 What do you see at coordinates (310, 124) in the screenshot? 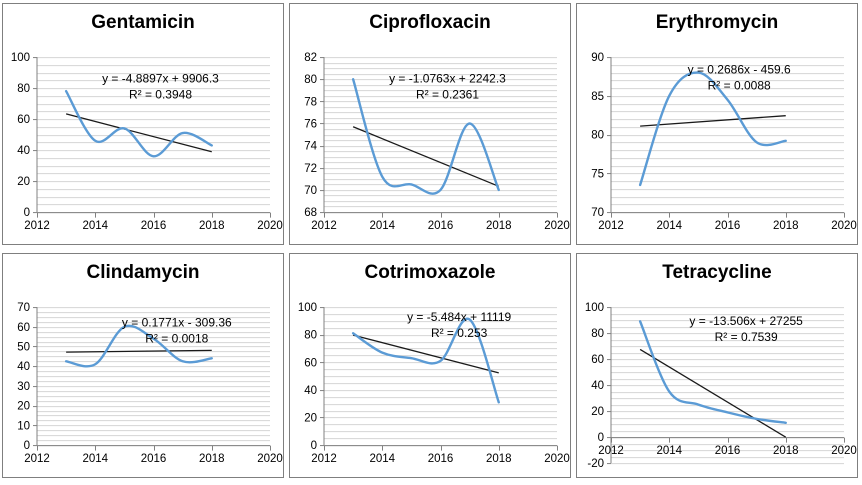
I see `y-tick-label: 76` at bounding box center [310, 124].